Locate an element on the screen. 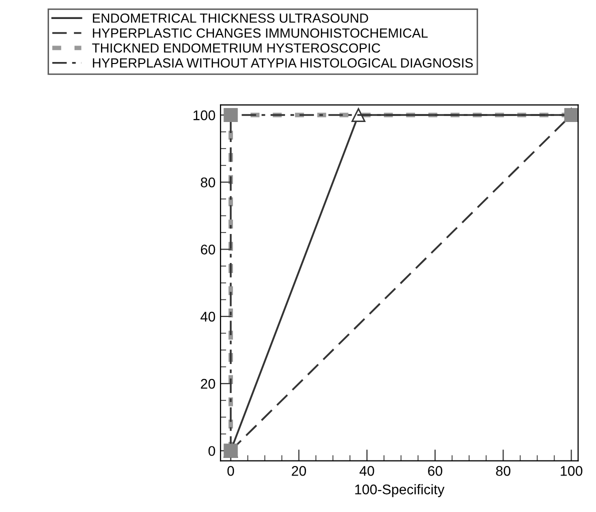 The image size is (596, 512). x-tick-label: 60 is located at coordinates (435, 471).